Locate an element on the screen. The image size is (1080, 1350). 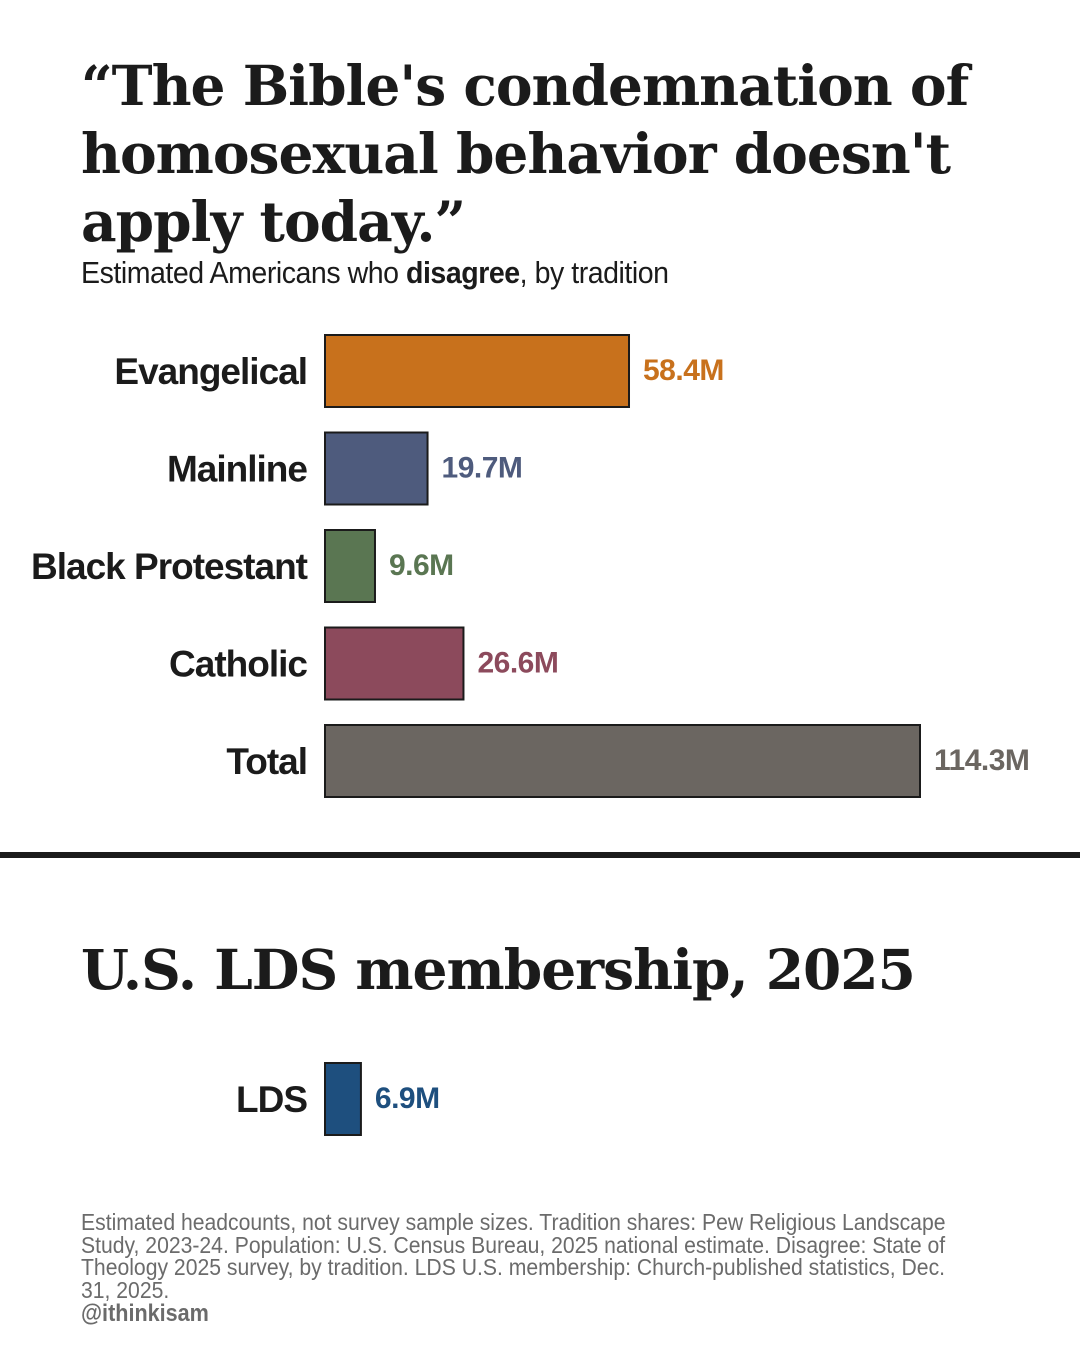
section-divider is located at coordinates (540, 855).